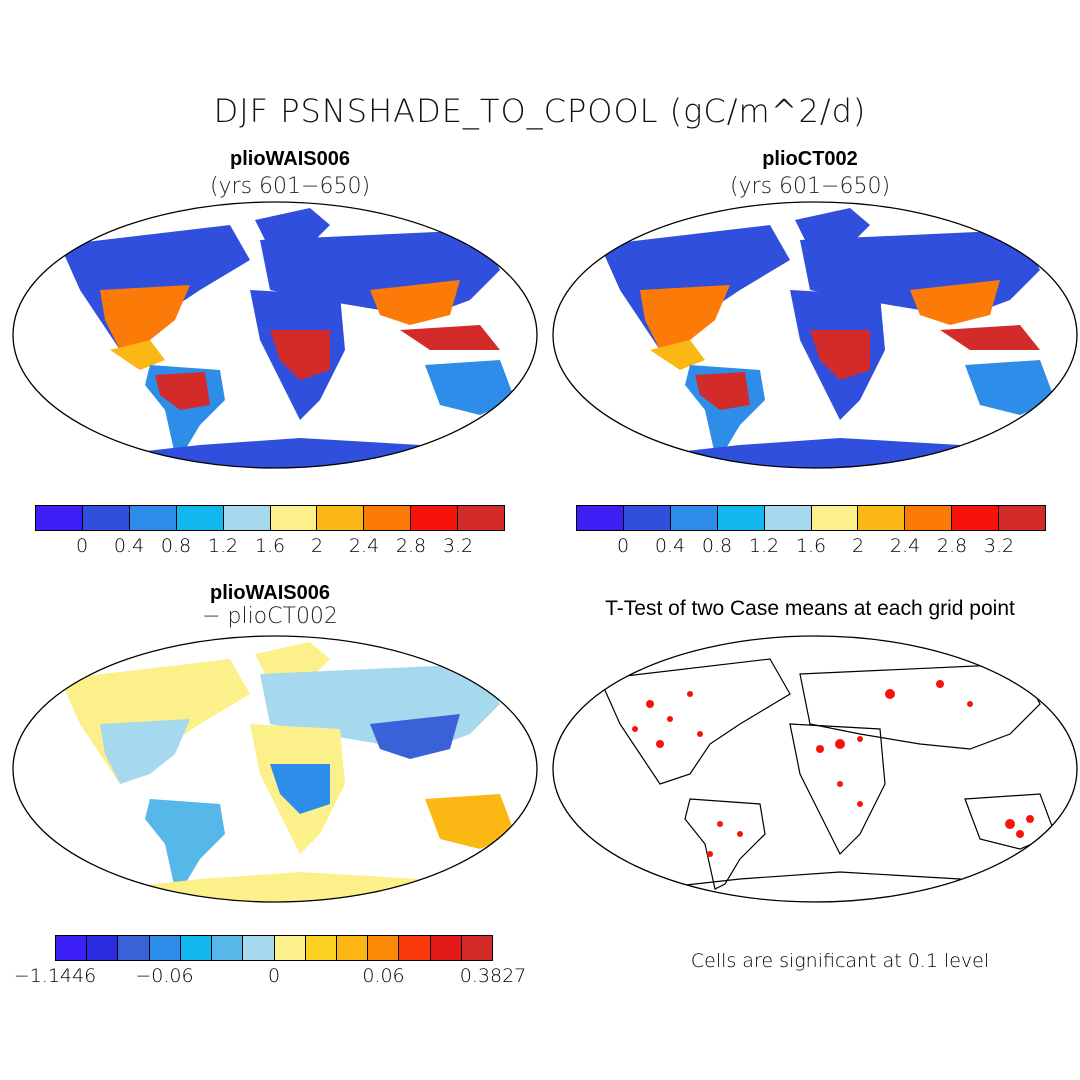 This screenshot has width=1080, height=1080. Describe the element at coordinates (695, 721) in the screenshot. I see `coast-north-america` at that location.